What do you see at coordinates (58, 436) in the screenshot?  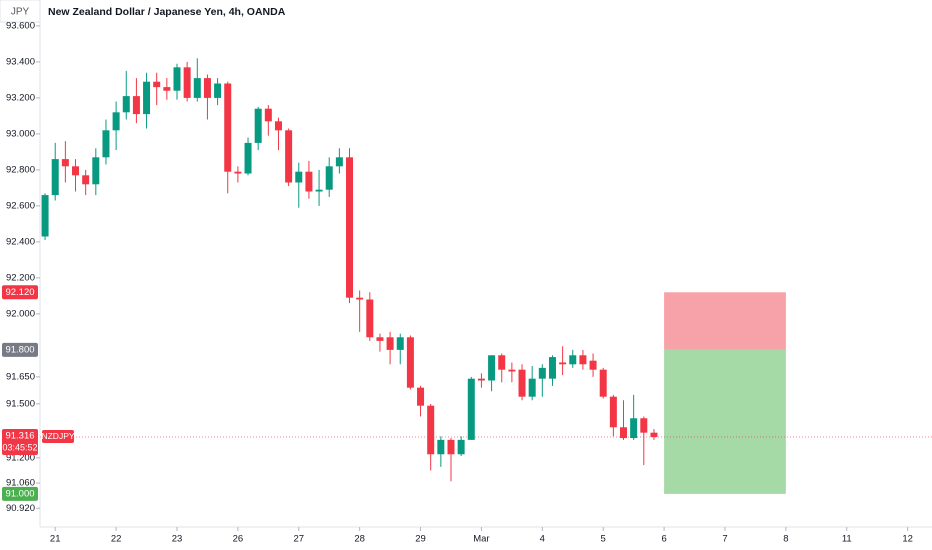 I see `symbol-tag` at bounding box center [58, 436].